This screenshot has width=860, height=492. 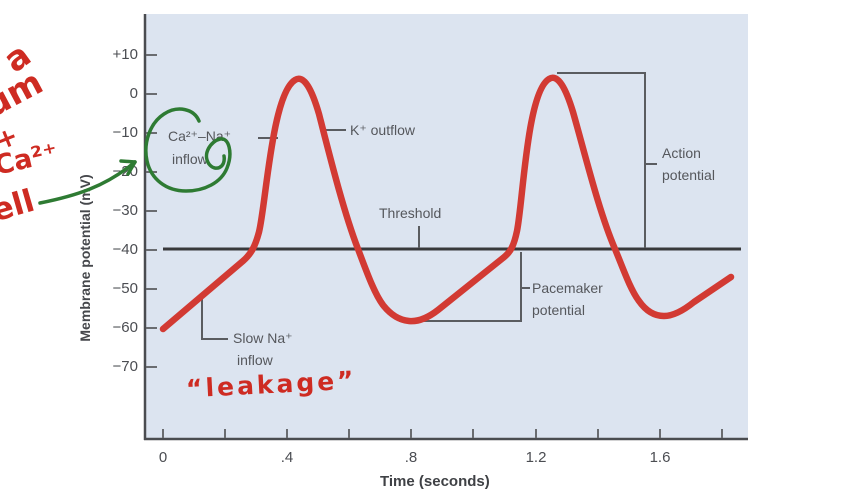 What do you see at coordinates (567, 288) in the screenshot?
I see `pacemaker-label-line1: Pacemaker` at bounding box center [567, 288].